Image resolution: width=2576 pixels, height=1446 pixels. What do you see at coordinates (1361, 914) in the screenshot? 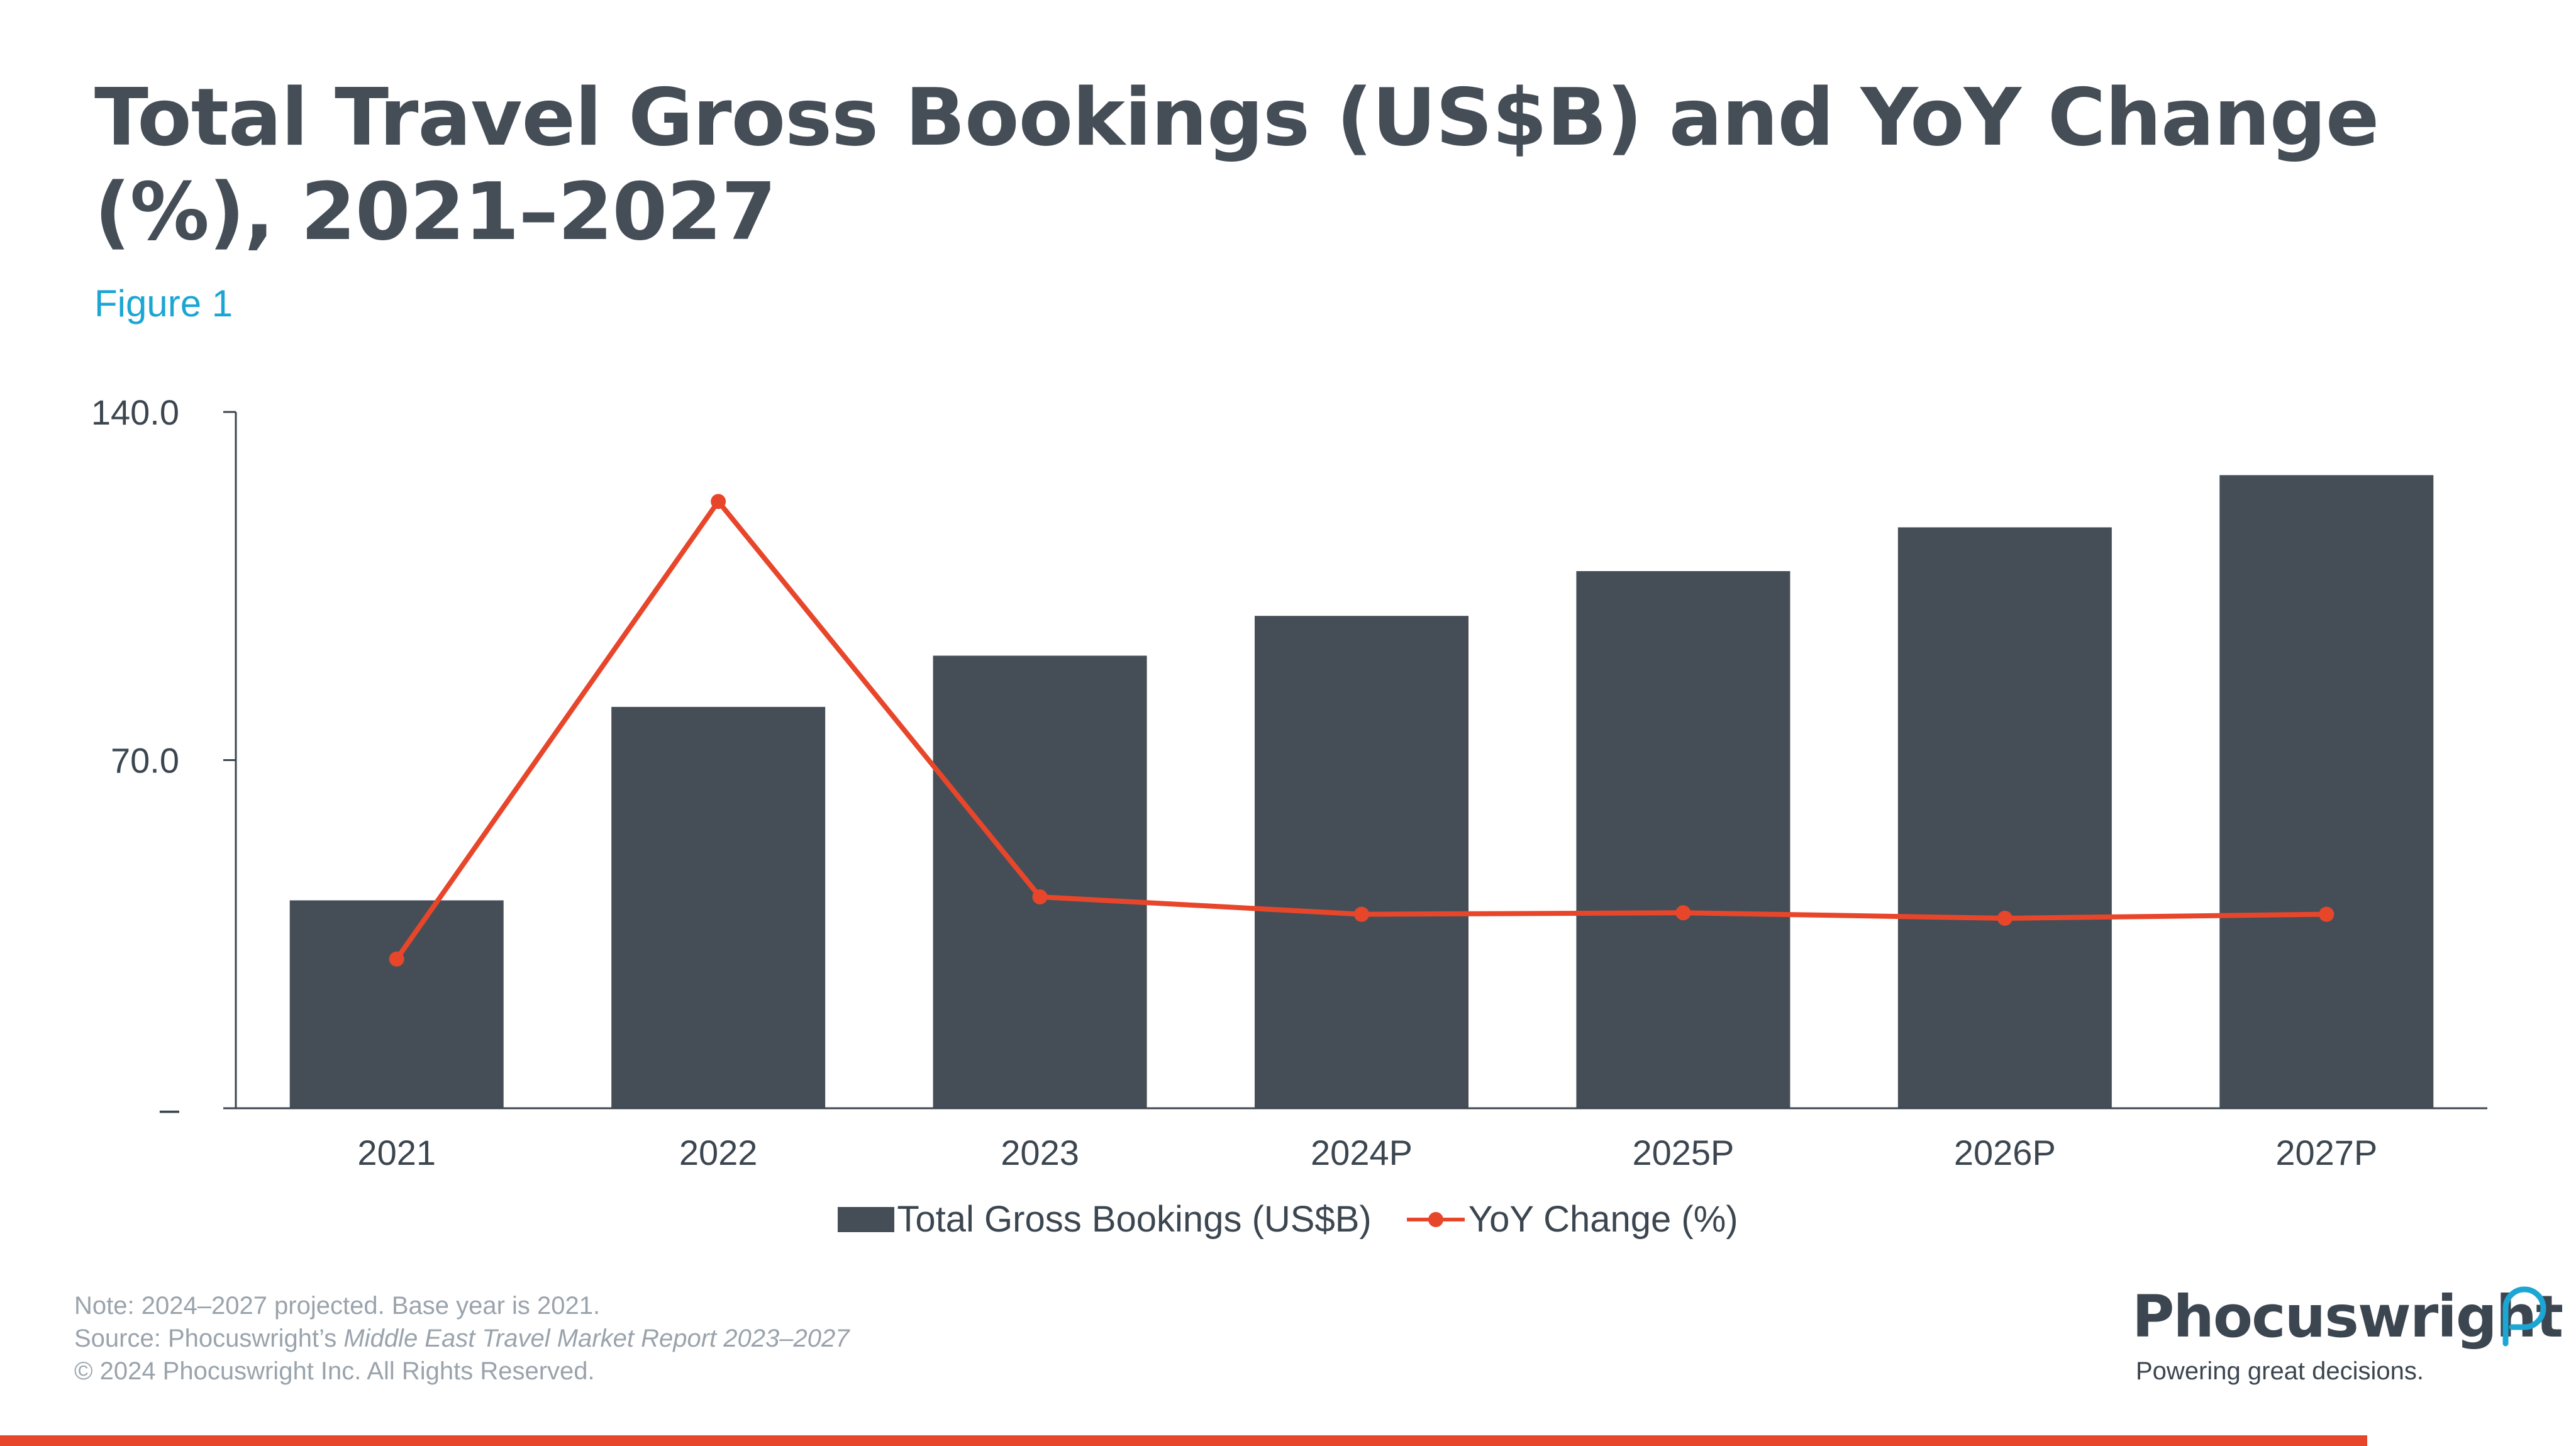
I see `yoy-point-2024P` at bounding box center [1361, 914].